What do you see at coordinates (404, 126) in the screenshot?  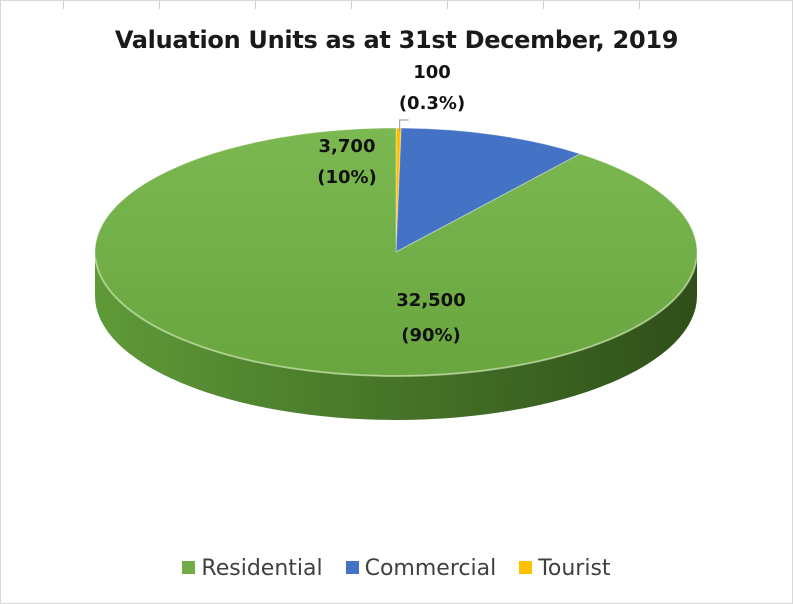 I see `leader-line-tourist` at bounding box center [404, 126].